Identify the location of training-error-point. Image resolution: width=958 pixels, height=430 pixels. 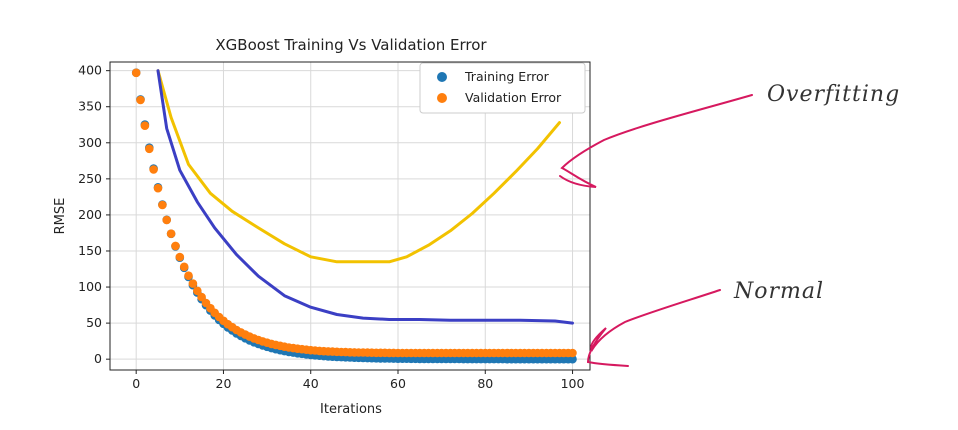
(572, 359).